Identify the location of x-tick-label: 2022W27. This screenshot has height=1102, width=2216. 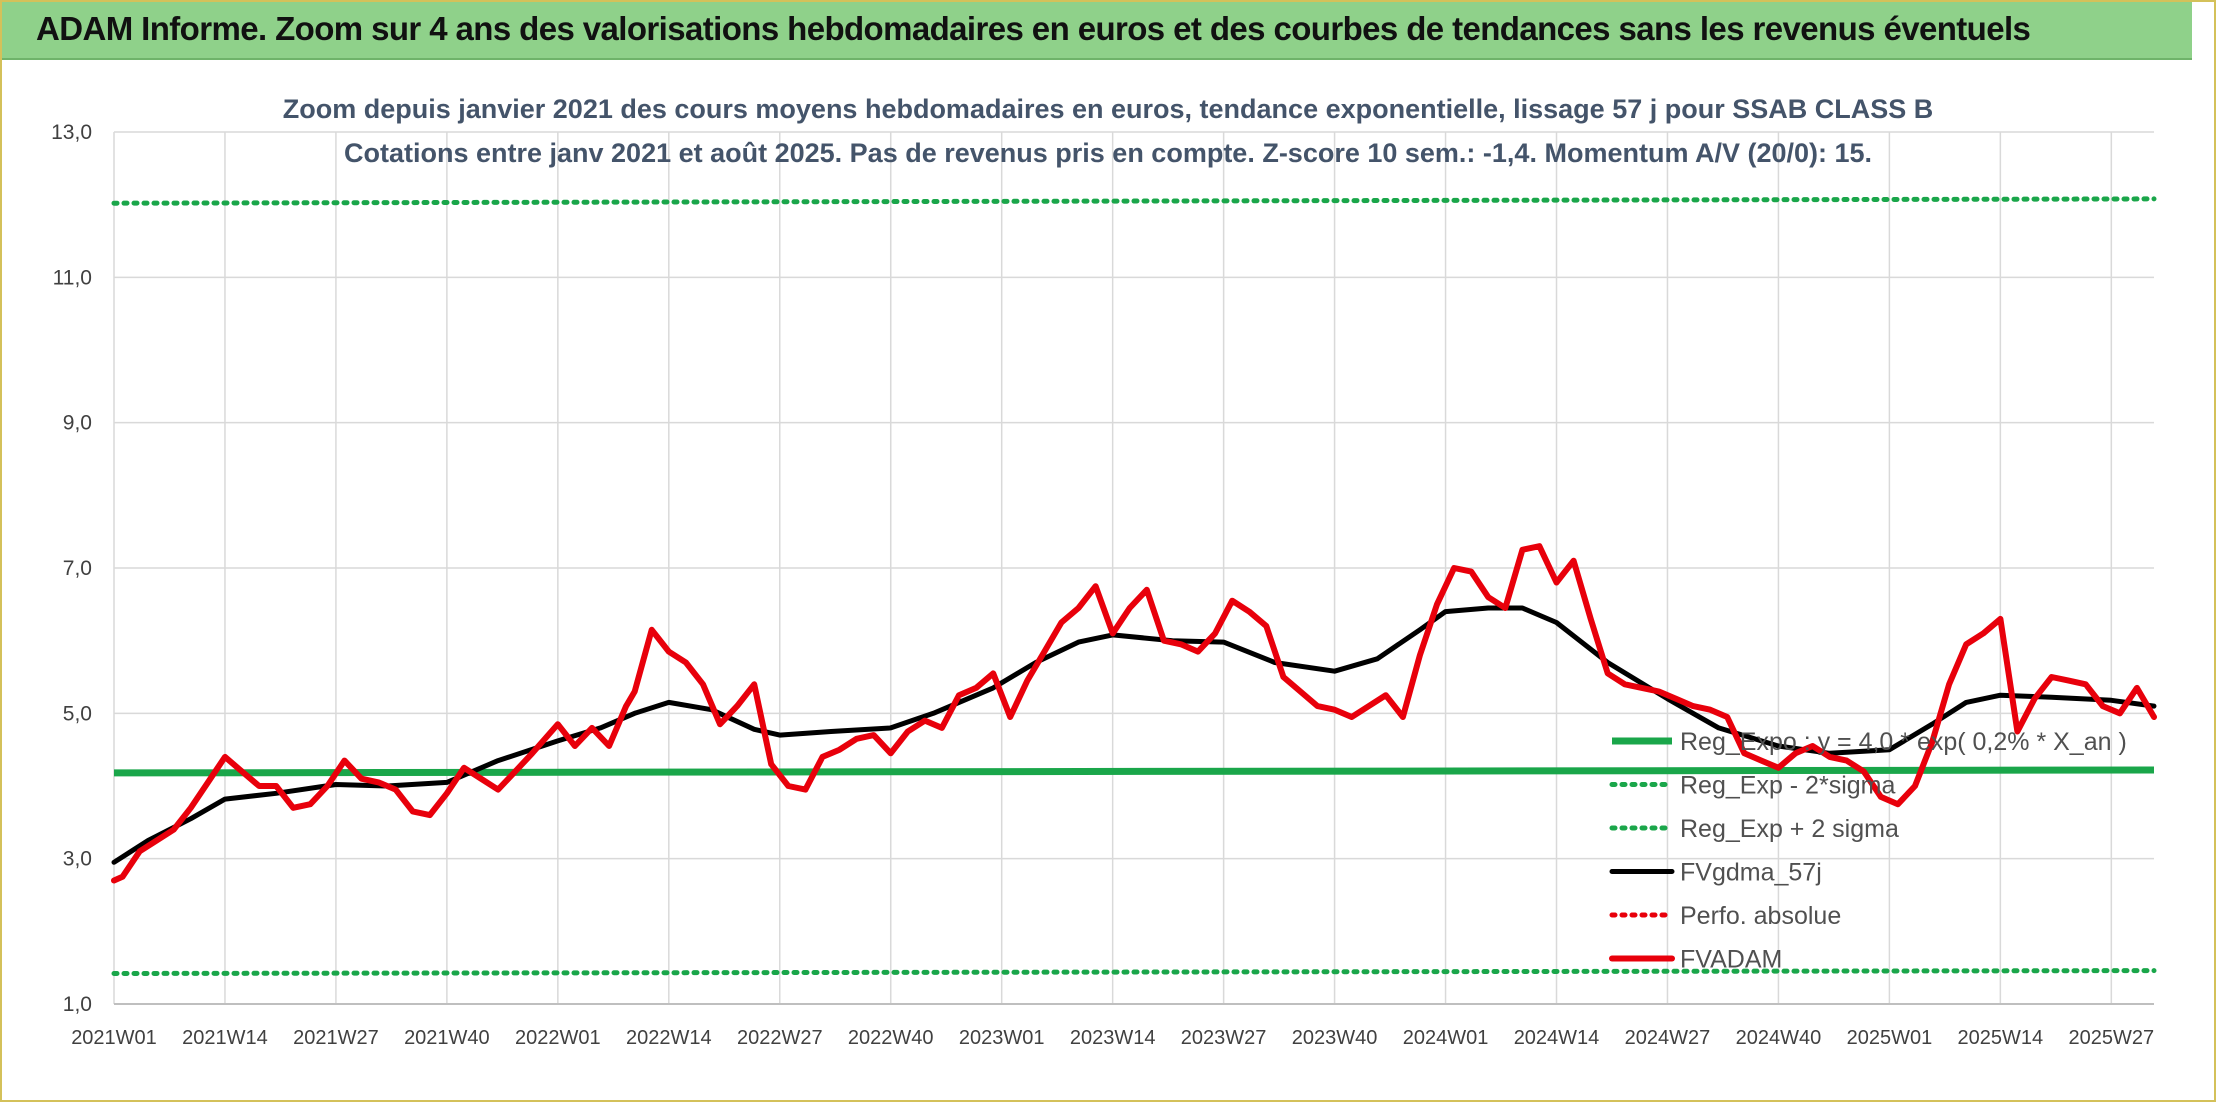
(780, 1038).